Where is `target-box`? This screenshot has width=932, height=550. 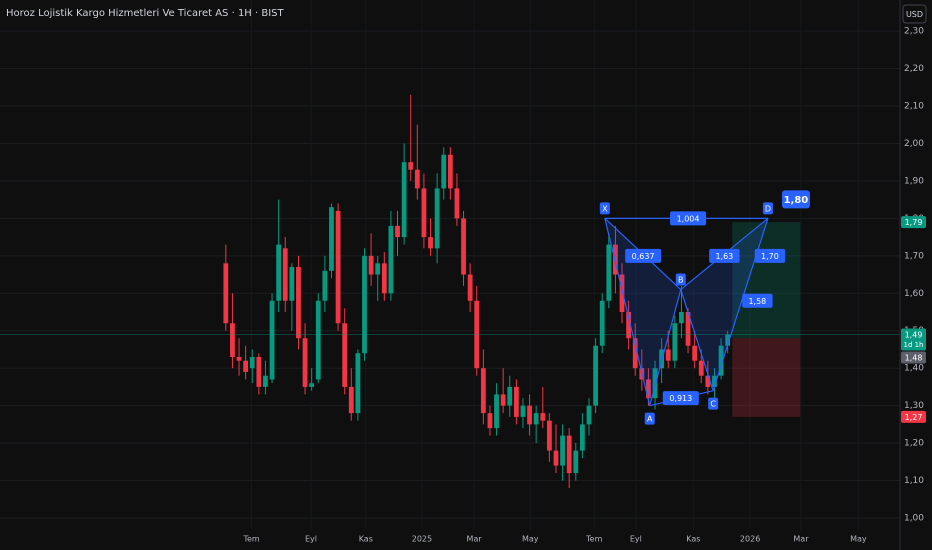
target-box is located at coordinates (795, 199).